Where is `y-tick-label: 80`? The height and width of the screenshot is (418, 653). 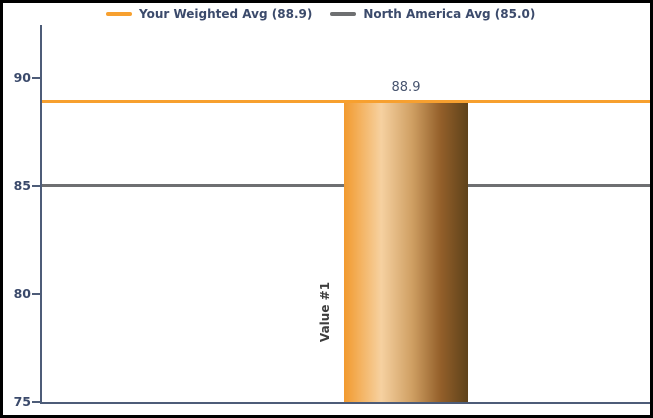
y-tick-label: 80 is located at coordinates (22, 293).